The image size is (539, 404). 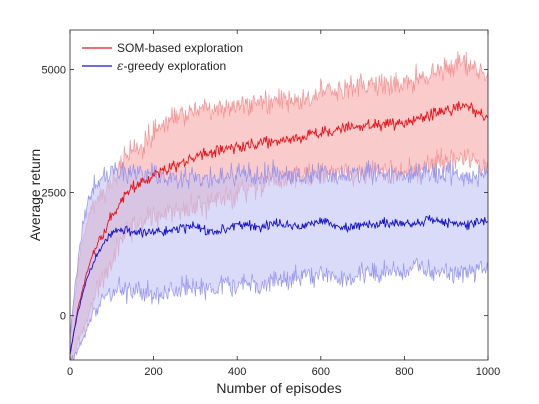 What do you see at coordinates (120, 66) in the screenshot?
I see `legend-epsilon-symbol: ε` at bounding box center [120, 66].